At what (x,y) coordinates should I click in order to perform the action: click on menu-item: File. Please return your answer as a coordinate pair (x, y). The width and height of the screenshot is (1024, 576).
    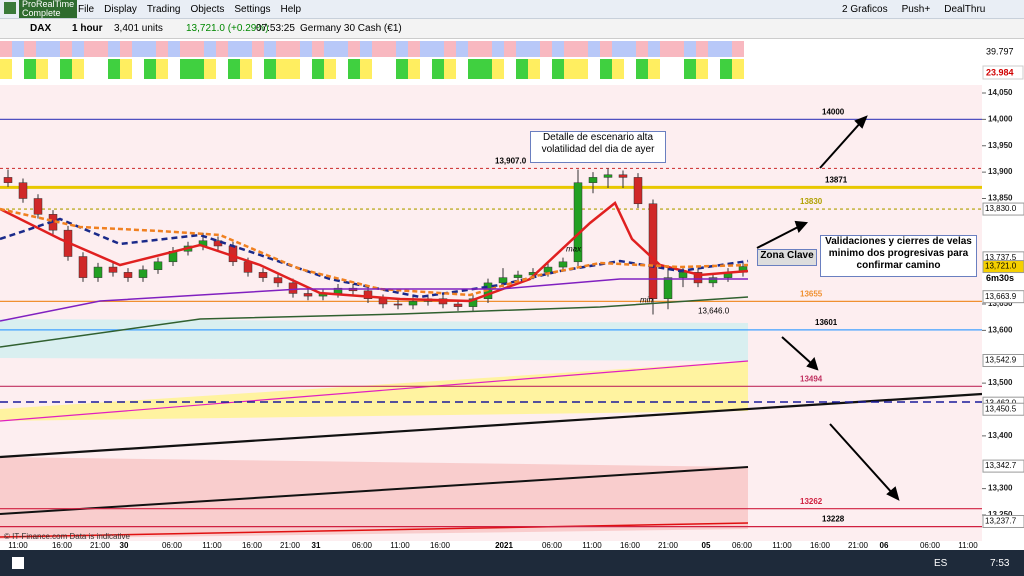
    Looking at the image, I should click on (86, 9).